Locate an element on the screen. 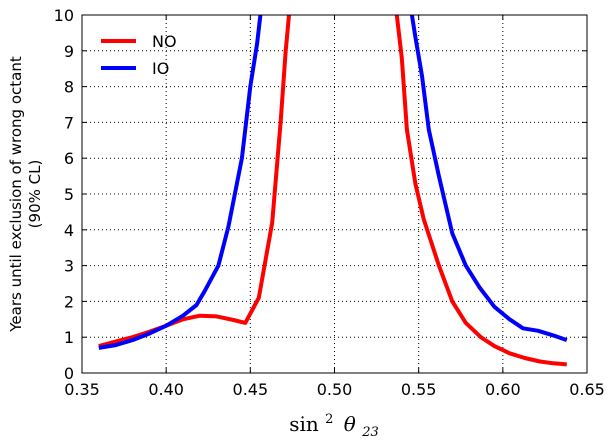  x-axis-label-theta: θ is located at coordinates (350, 424).